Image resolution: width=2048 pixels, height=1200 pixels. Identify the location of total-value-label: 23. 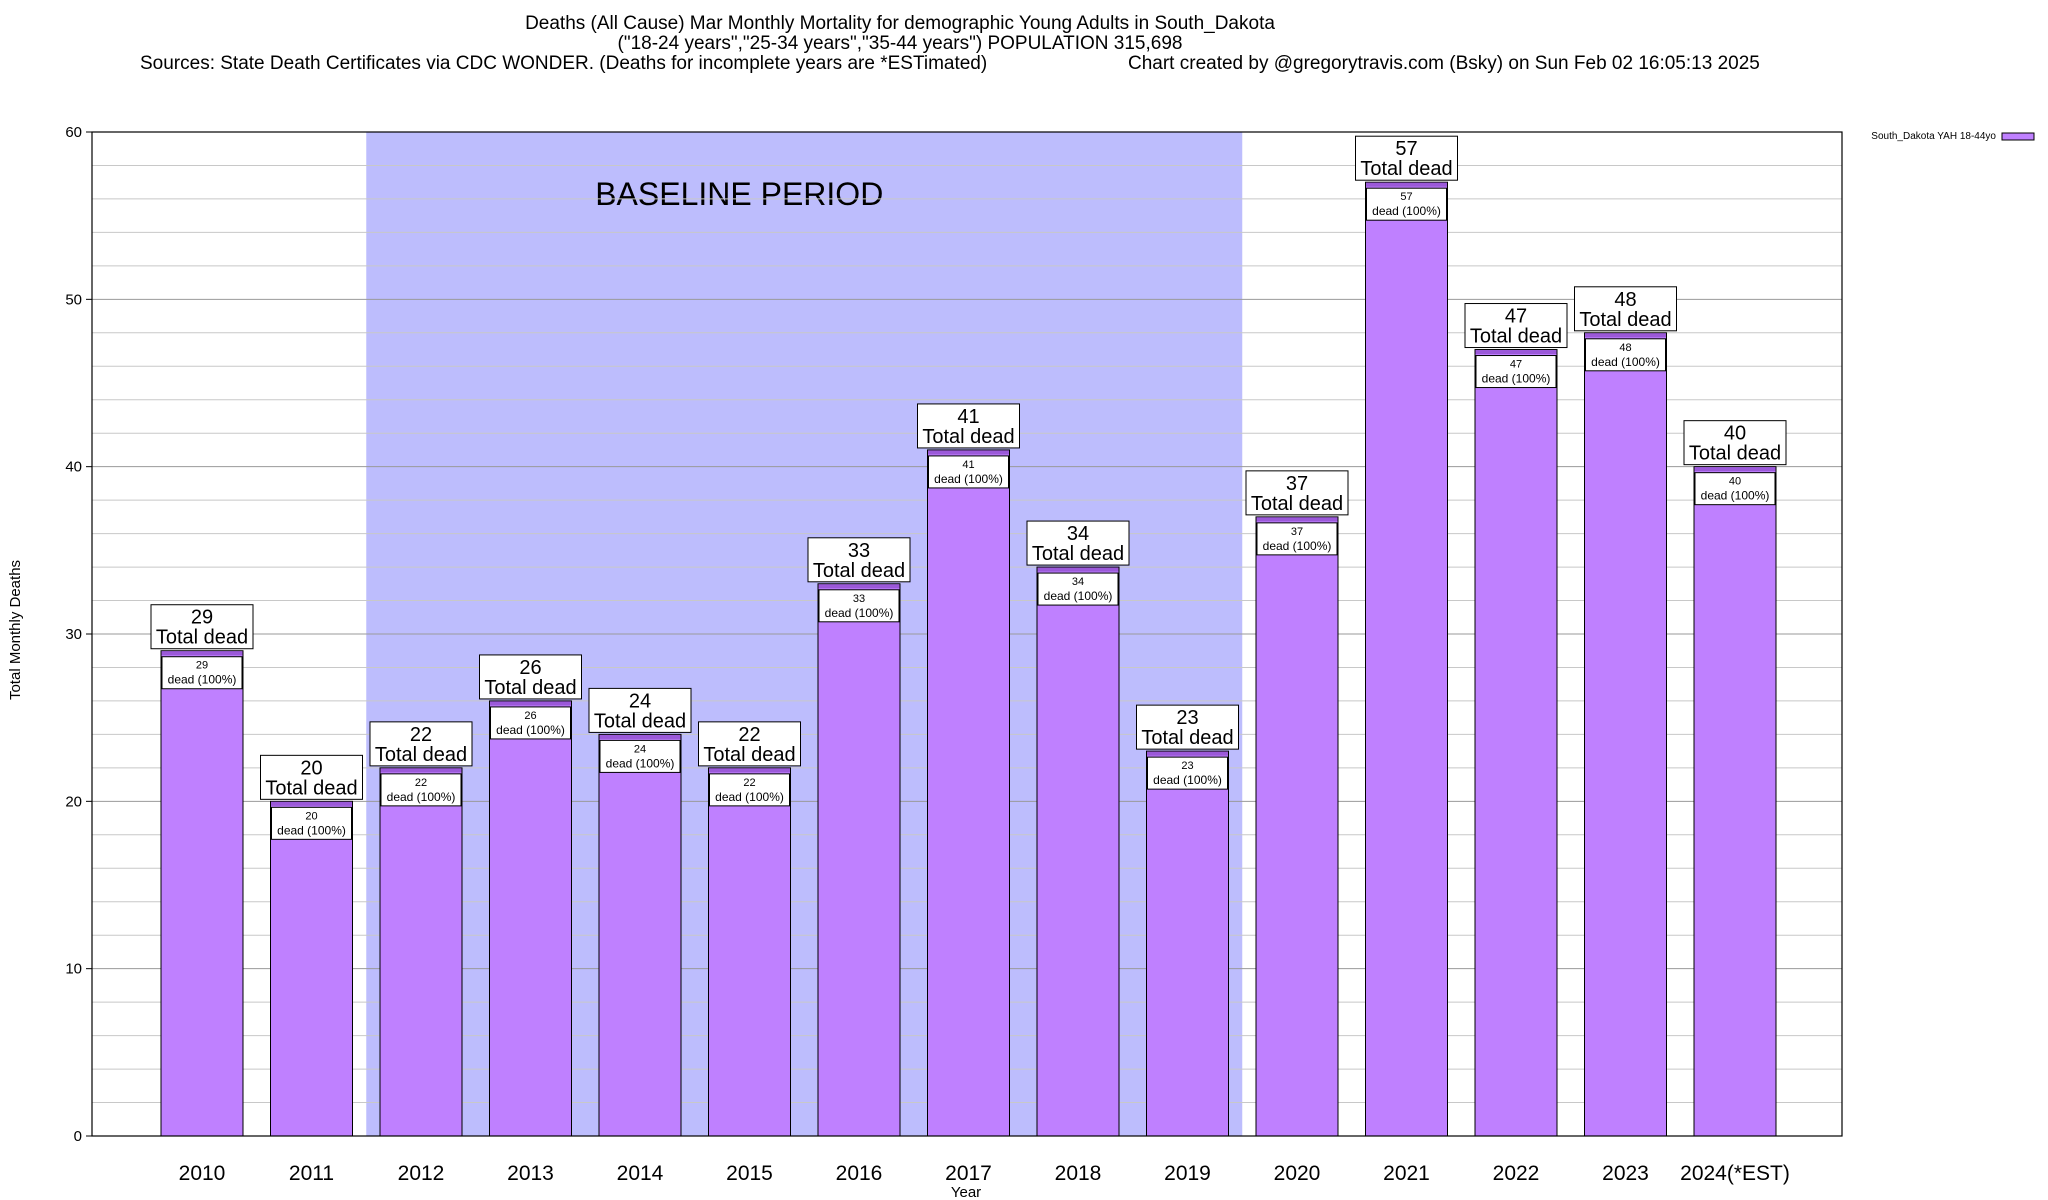
(1187, 718).